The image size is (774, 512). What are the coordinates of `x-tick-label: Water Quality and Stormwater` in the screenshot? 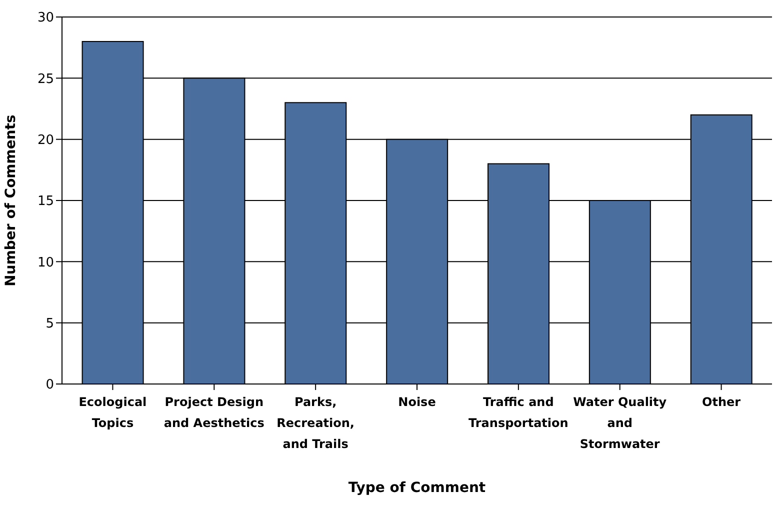 It's located at (620, 423).